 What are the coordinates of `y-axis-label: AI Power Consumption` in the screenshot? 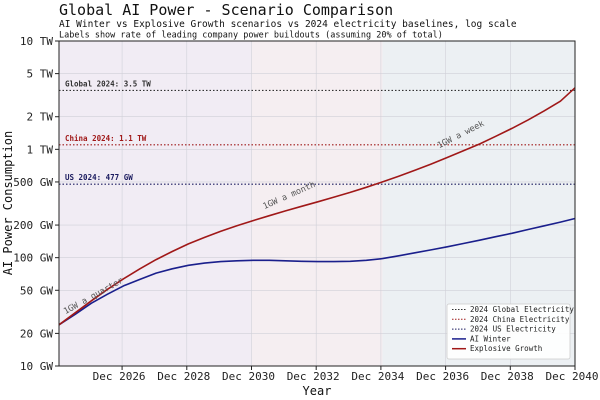 It's located at (8, 203).